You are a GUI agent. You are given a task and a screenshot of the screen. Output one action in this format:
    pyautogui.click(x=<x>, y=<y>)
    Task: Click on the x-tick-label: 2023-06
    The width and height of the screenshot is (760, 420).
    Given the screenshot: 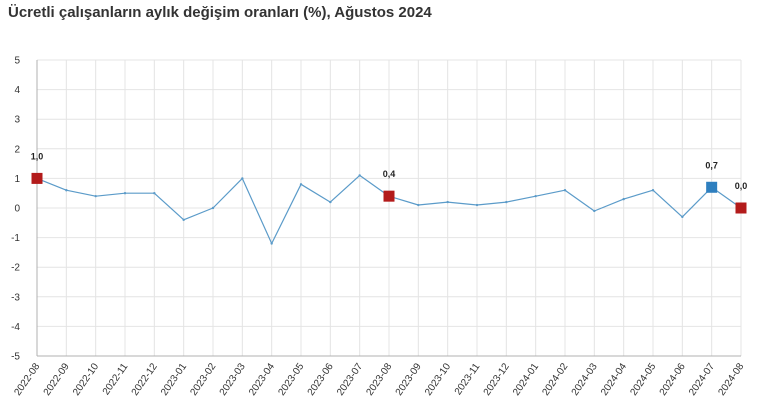 What is the action you would take?
    pyautogui.click(x=321, y=379)
    